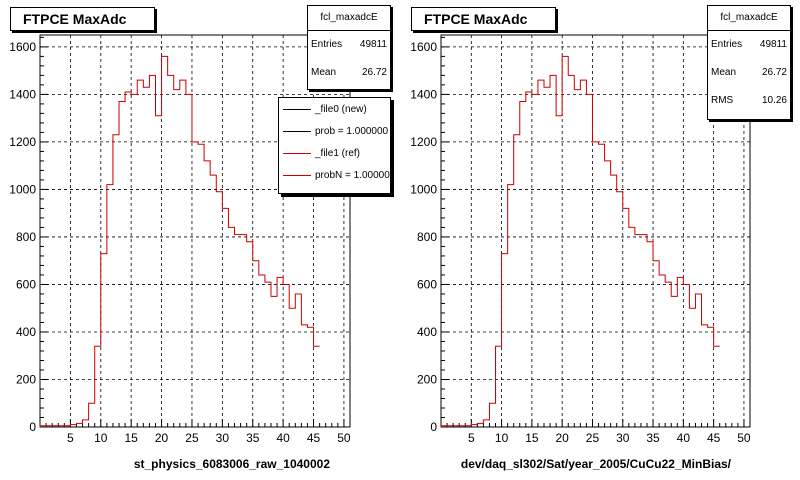  What do you see at coordinates (684, 438) in the screenshot?
I see `panel-2-x-tick-label: 40` at bounding box center [684, 438].